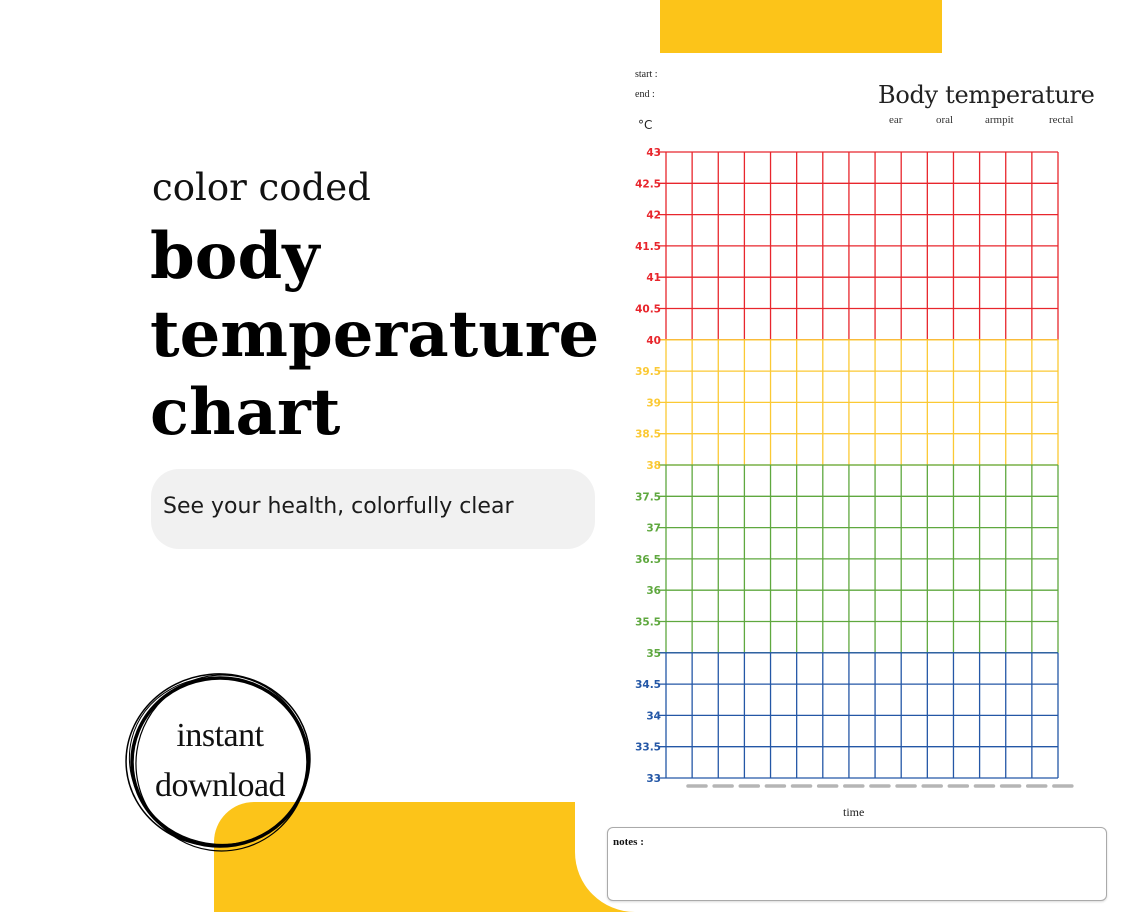  Describe the element at coordinates (653, 466) in the screenshot. I see `y-tick-label: 38` at that location.